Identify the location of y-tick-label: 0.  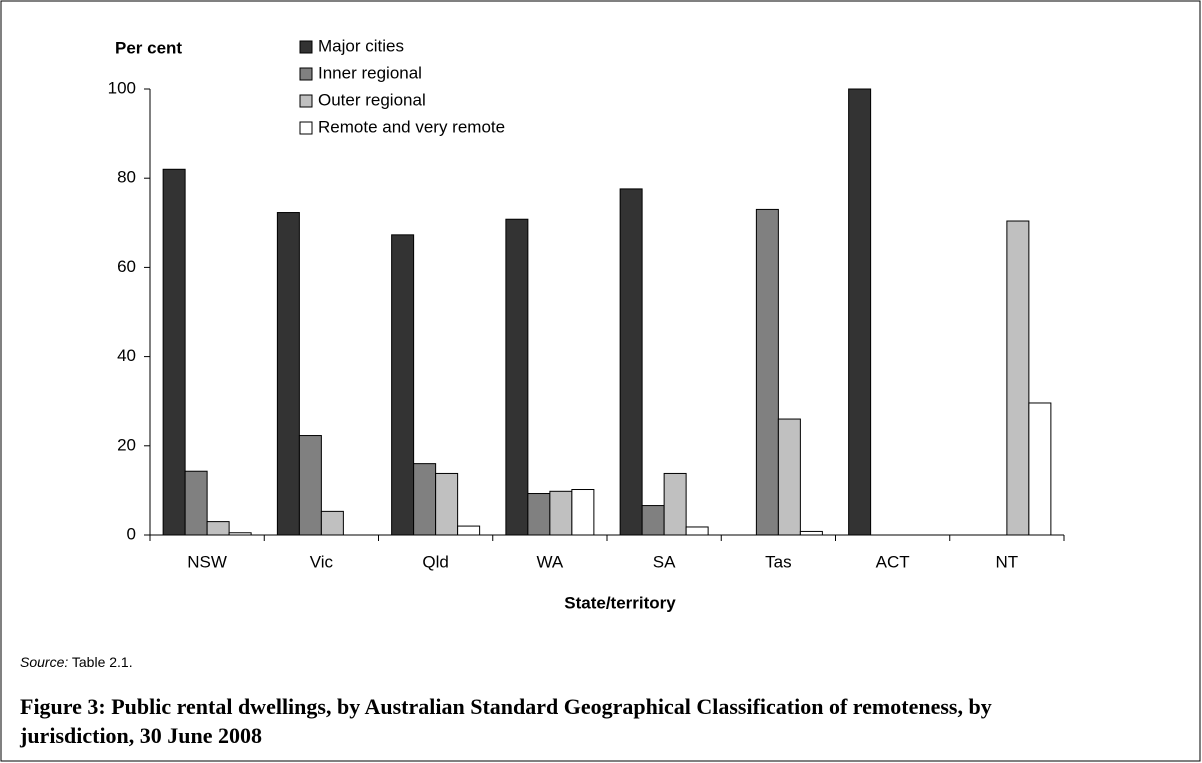
(131, 533).